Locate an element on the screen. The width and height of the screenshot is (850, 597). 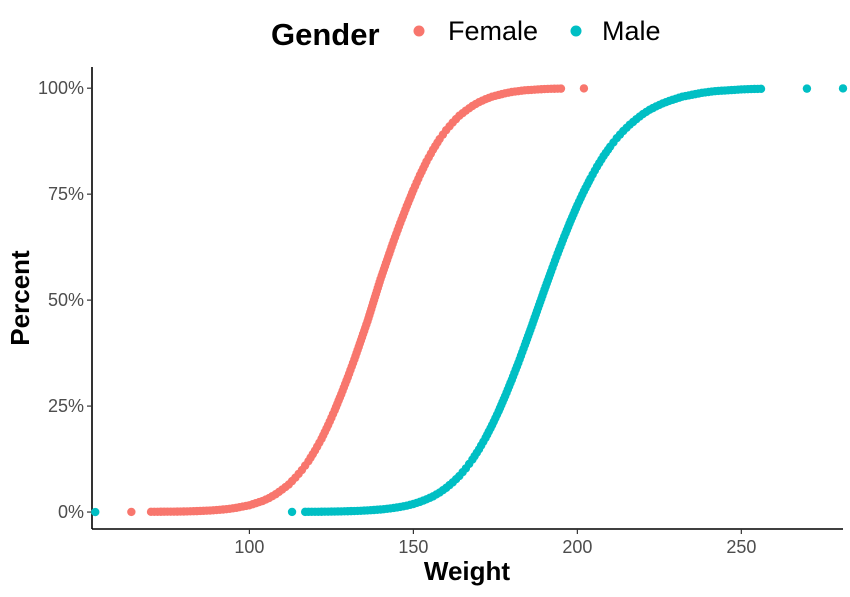
y-axis-title: Percent is located at coordinates (20, 298).